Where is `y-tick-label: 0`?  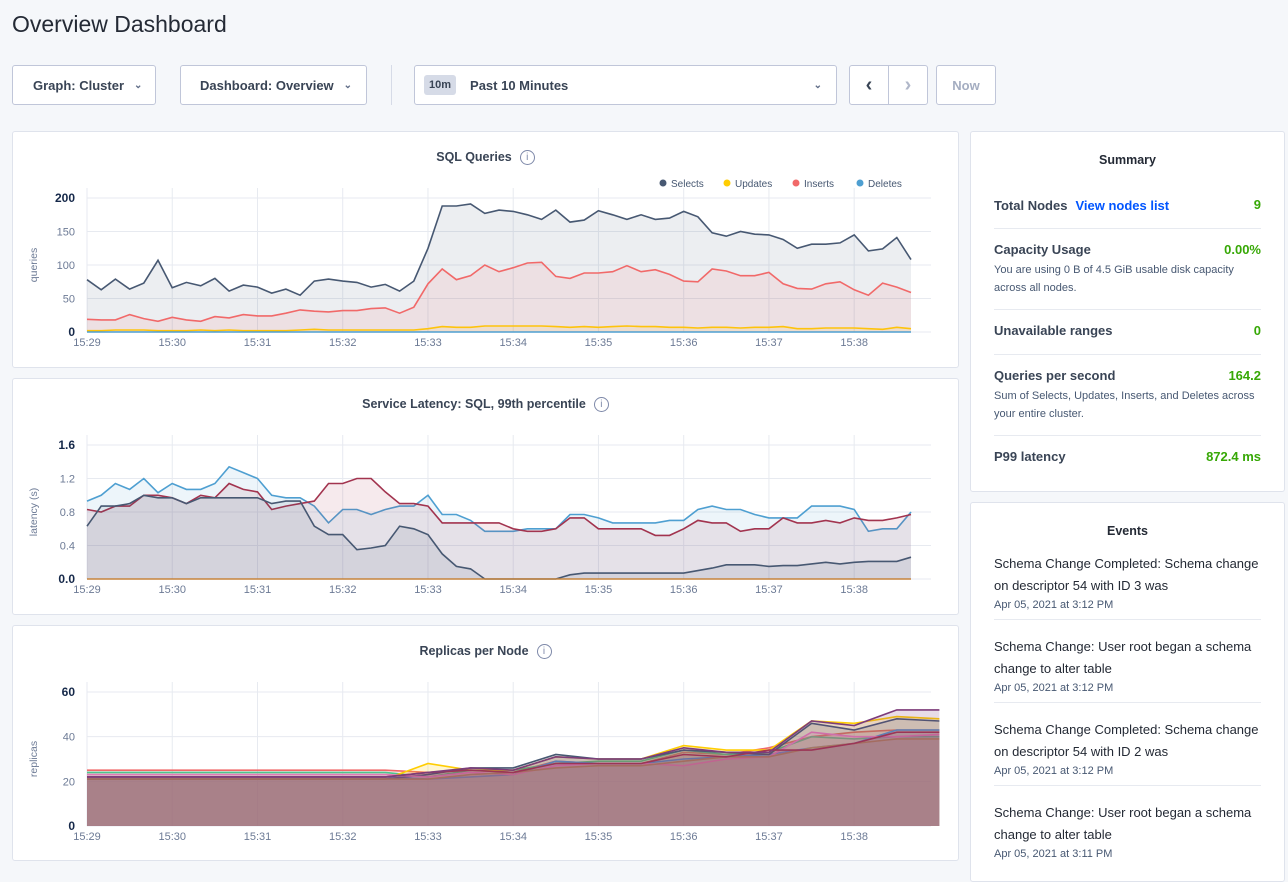
y-tick-label: 0 is located at coordinates (71, 332).